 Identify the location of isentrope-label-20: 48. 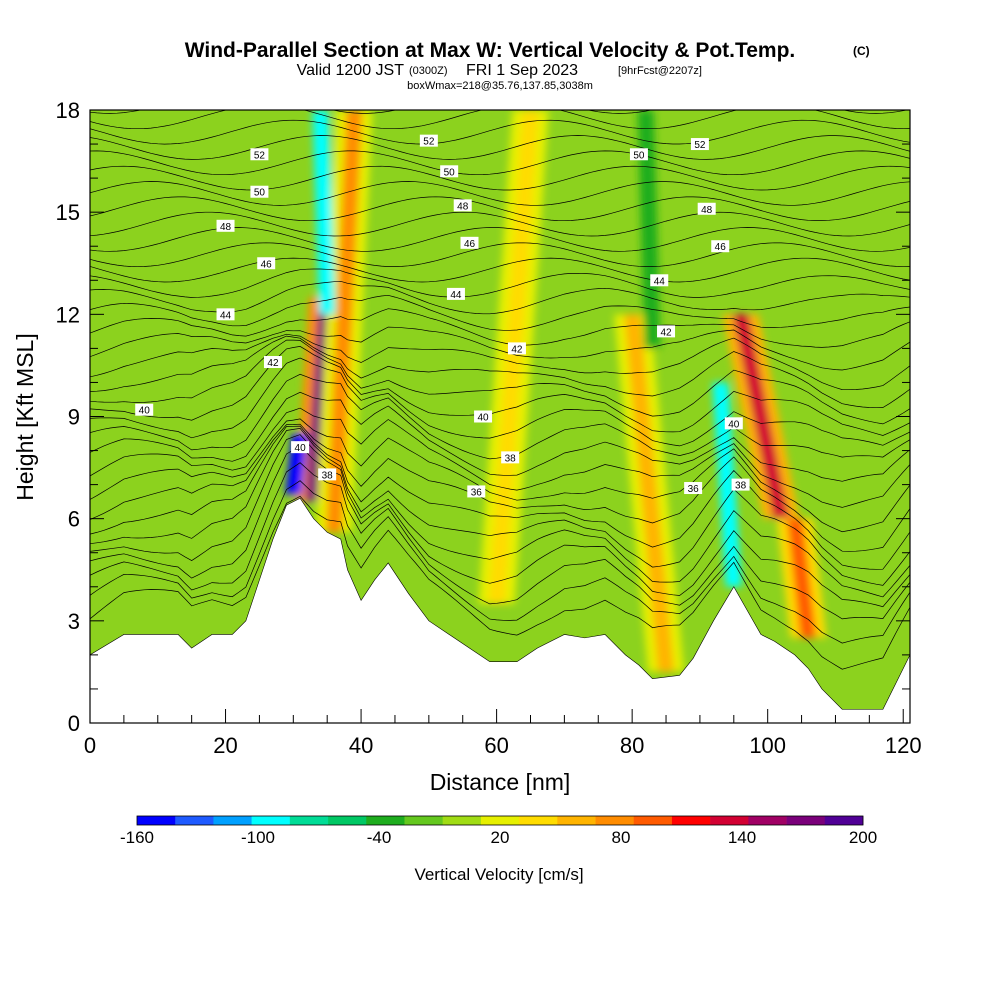
(706, 209).